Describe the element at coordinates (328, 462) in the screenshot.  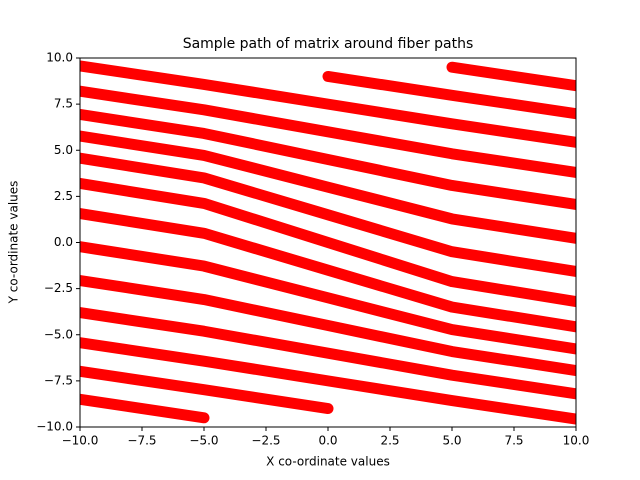
I see `x-axis-label: X co-ordinate values` at that location.